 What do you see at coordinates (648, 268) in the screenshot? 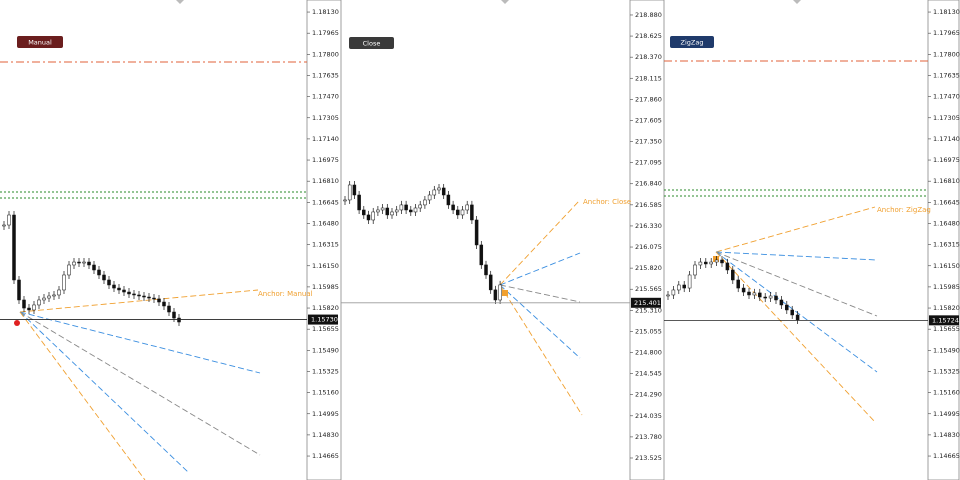
I see `y-tick-label: 215.820` at bounding box center [648, 268].